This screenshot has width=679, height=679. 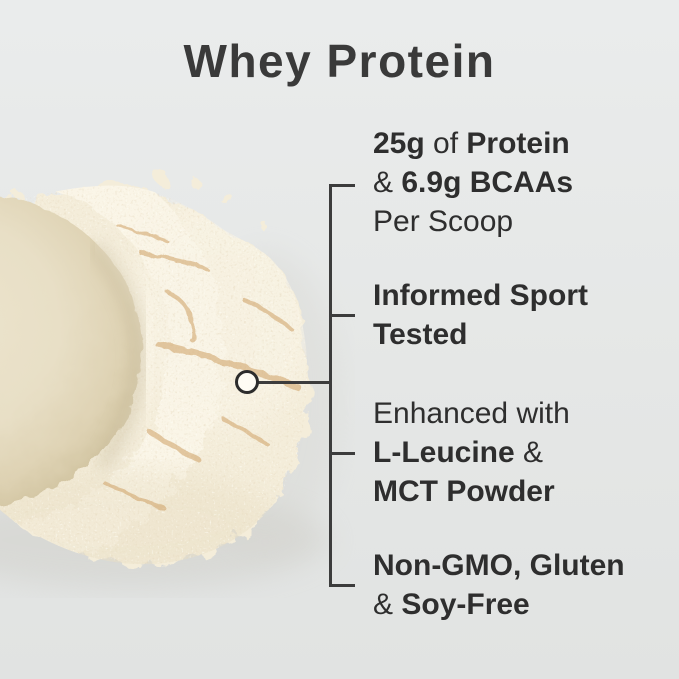 I want to click on feature-text: Protein, so click(x=518, y=143).